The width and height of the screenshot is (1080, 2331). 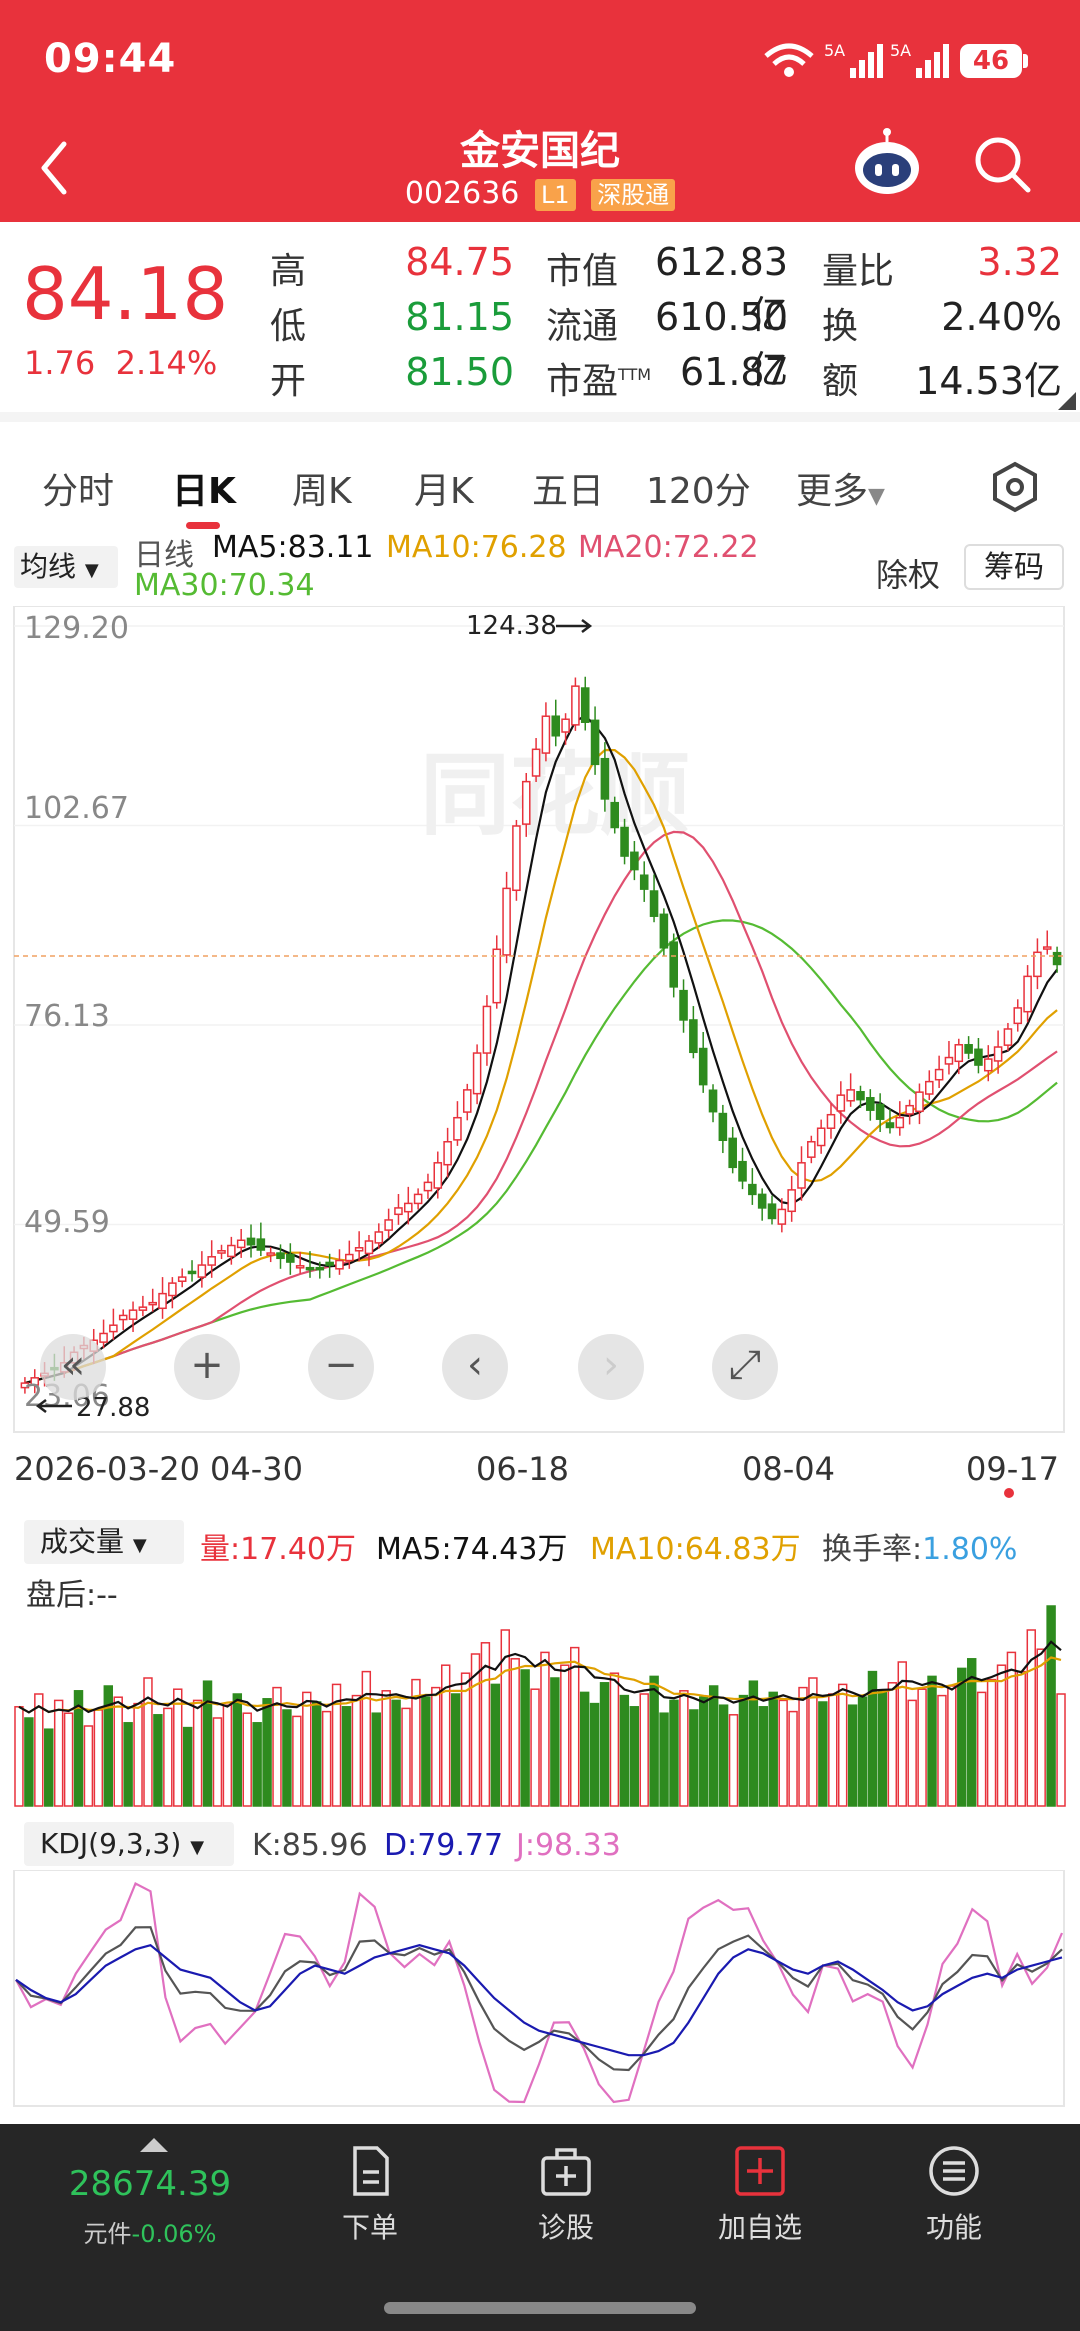 What do you see at coordinates (104, 1542) in the screenshot?
I see `volume-dropdown: 成交量 ▼` at bounding box center [104, 1542].